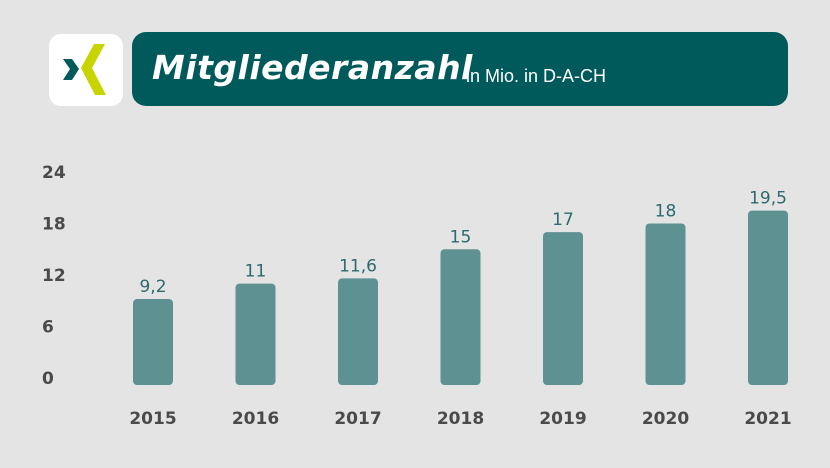 Image resolution: width=830 pixels, height=468 pixels. I want to click on bar-2019, so click(563, 308).